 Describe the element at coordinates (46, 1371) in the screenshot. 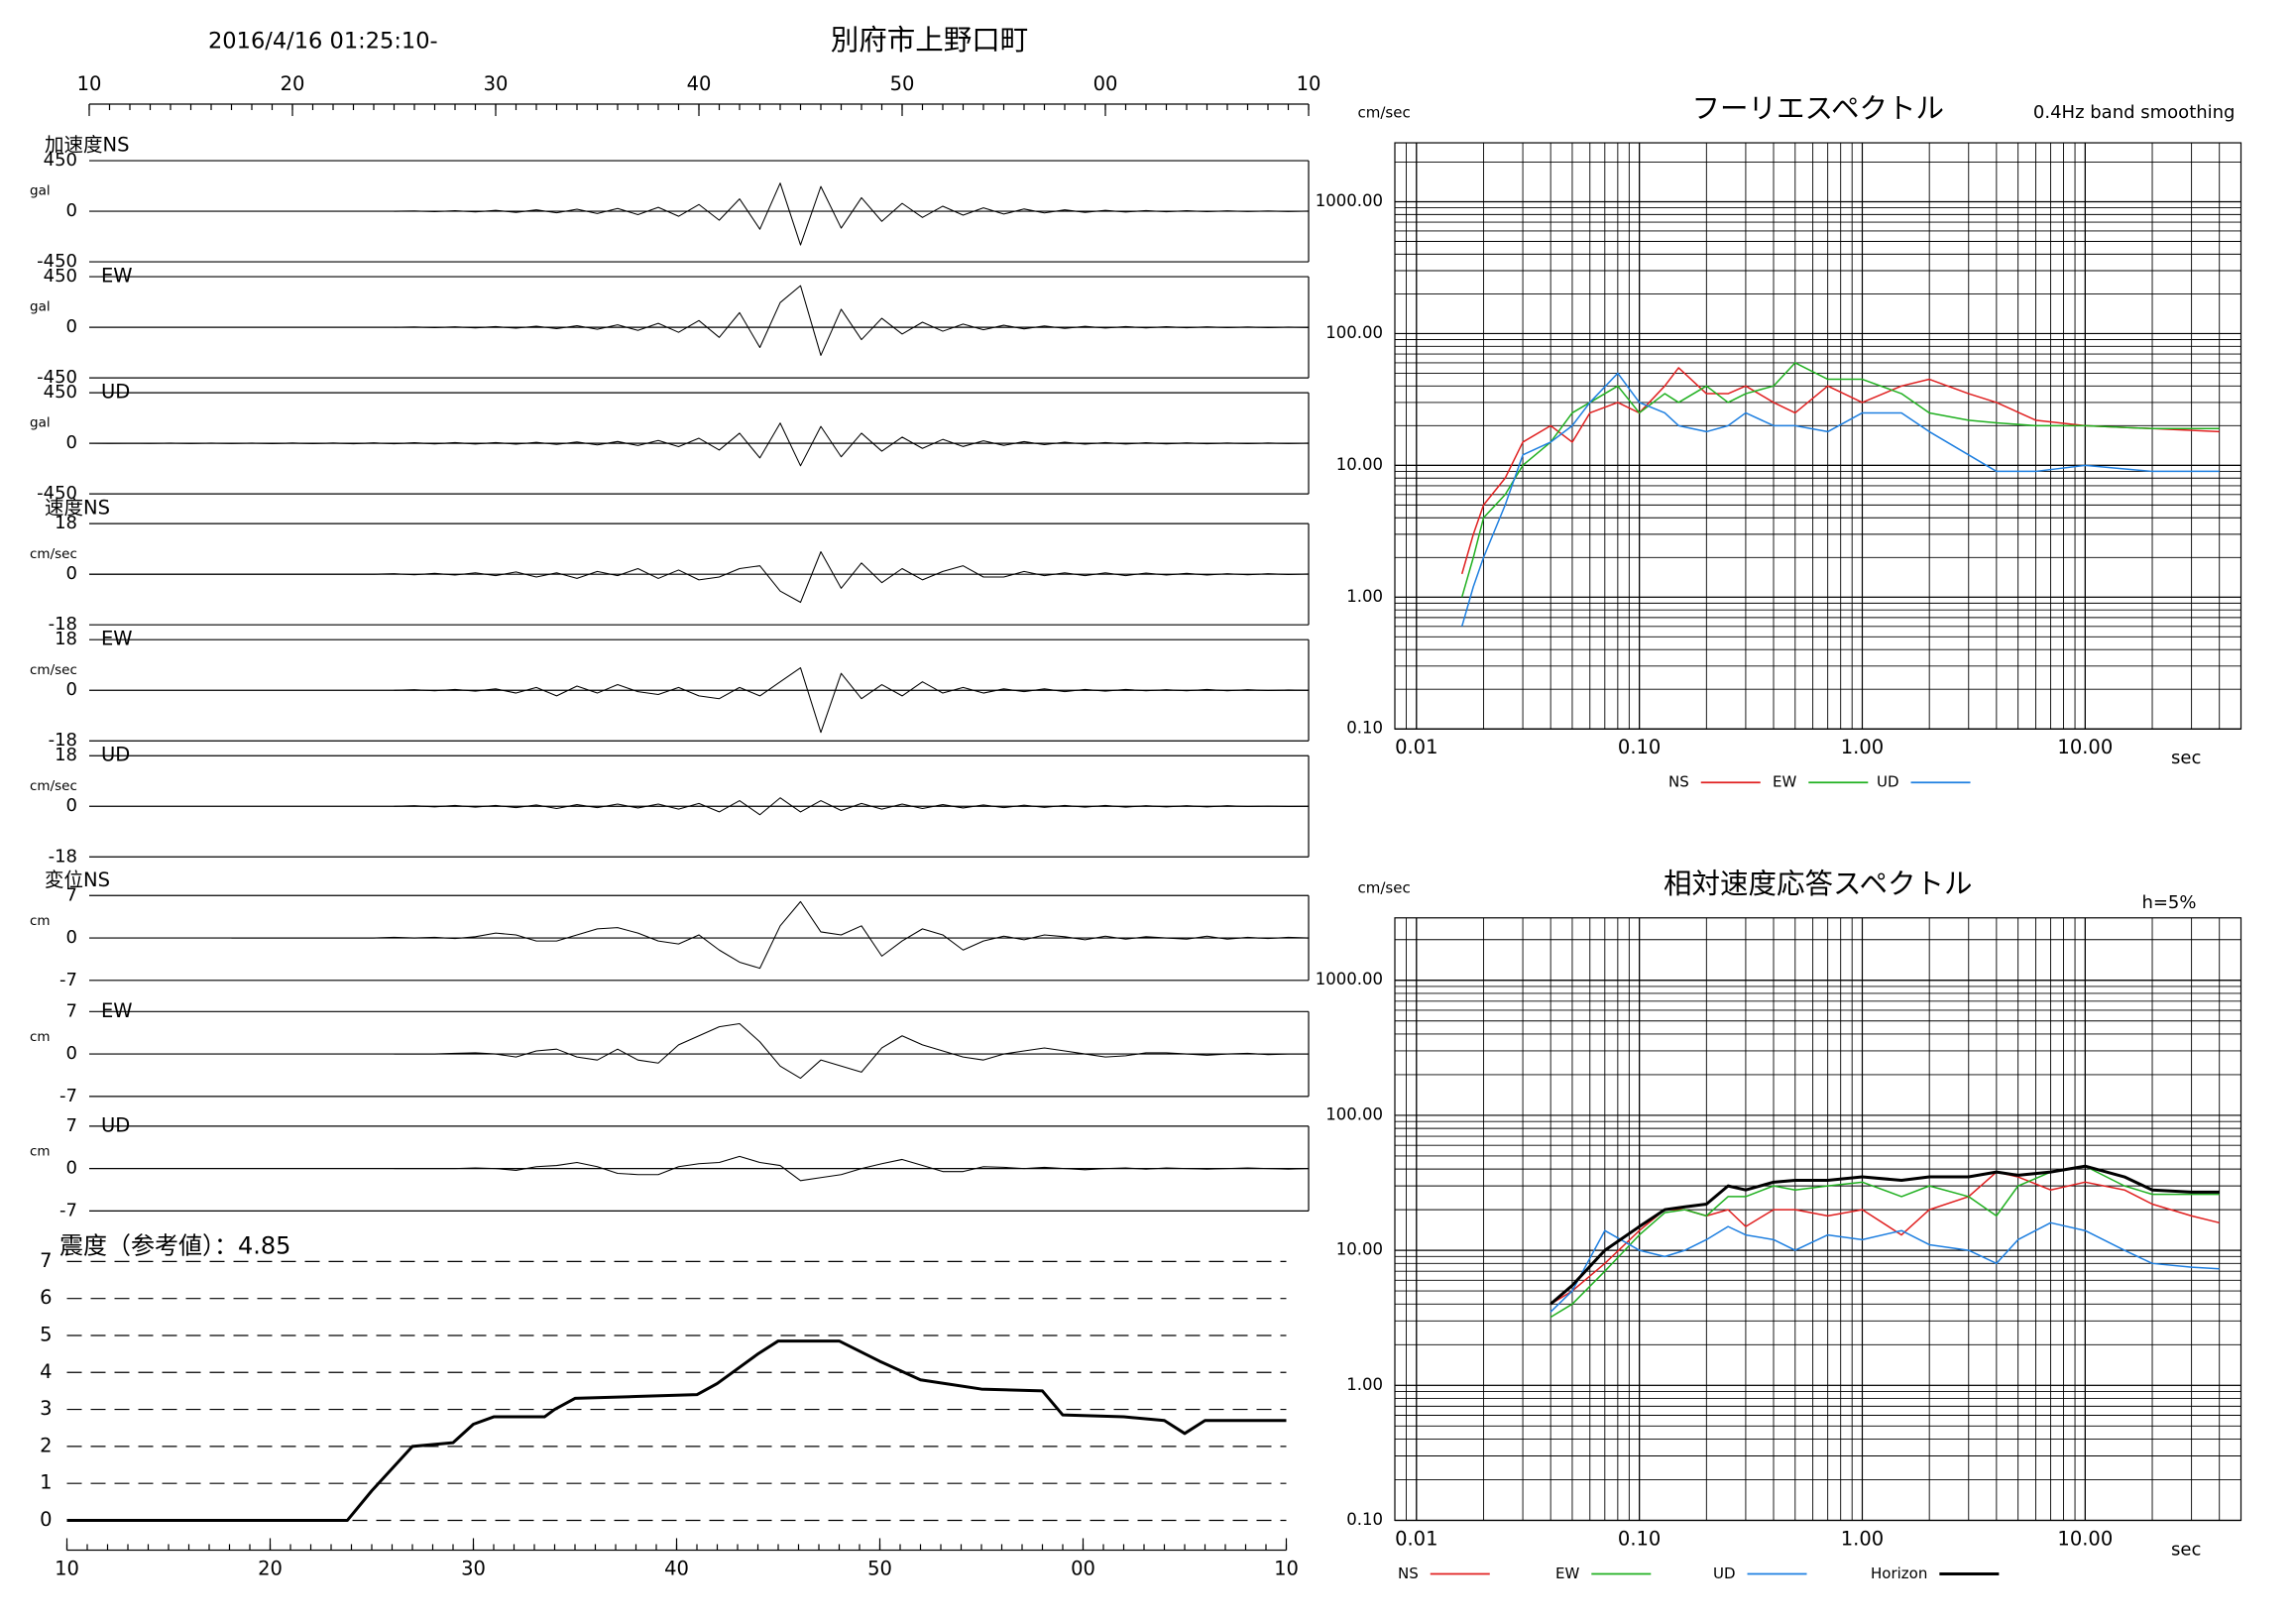

I see `y-tick-label: 4` at that location.